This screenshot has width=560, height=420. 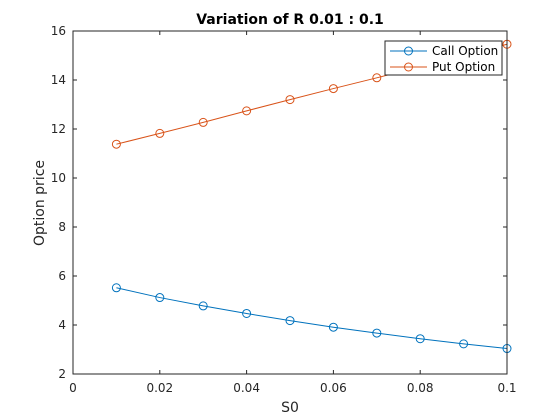 I want to click on y-tick-label: 10, so click(x=58, y=178).